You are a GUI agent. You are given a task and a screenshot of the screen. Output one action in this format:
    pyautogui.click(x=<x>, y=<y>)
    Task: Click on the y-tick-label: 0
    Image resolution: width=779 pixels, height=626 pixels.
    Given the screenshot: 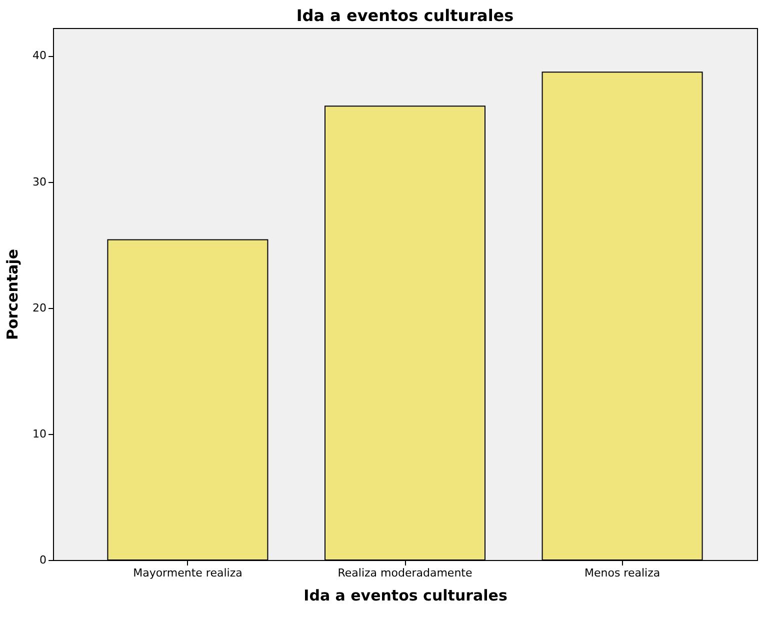 What is the action you would take?
    pyautogui.click(x=43, y=560)
    